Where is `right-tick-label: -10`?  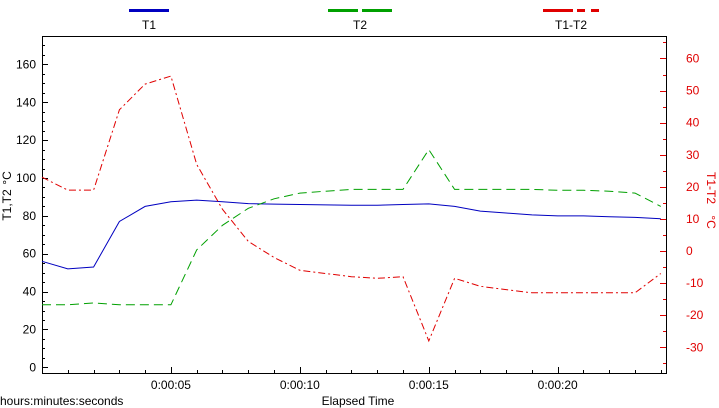 right-tick-label: -10 is located at coordinates (695, 283).